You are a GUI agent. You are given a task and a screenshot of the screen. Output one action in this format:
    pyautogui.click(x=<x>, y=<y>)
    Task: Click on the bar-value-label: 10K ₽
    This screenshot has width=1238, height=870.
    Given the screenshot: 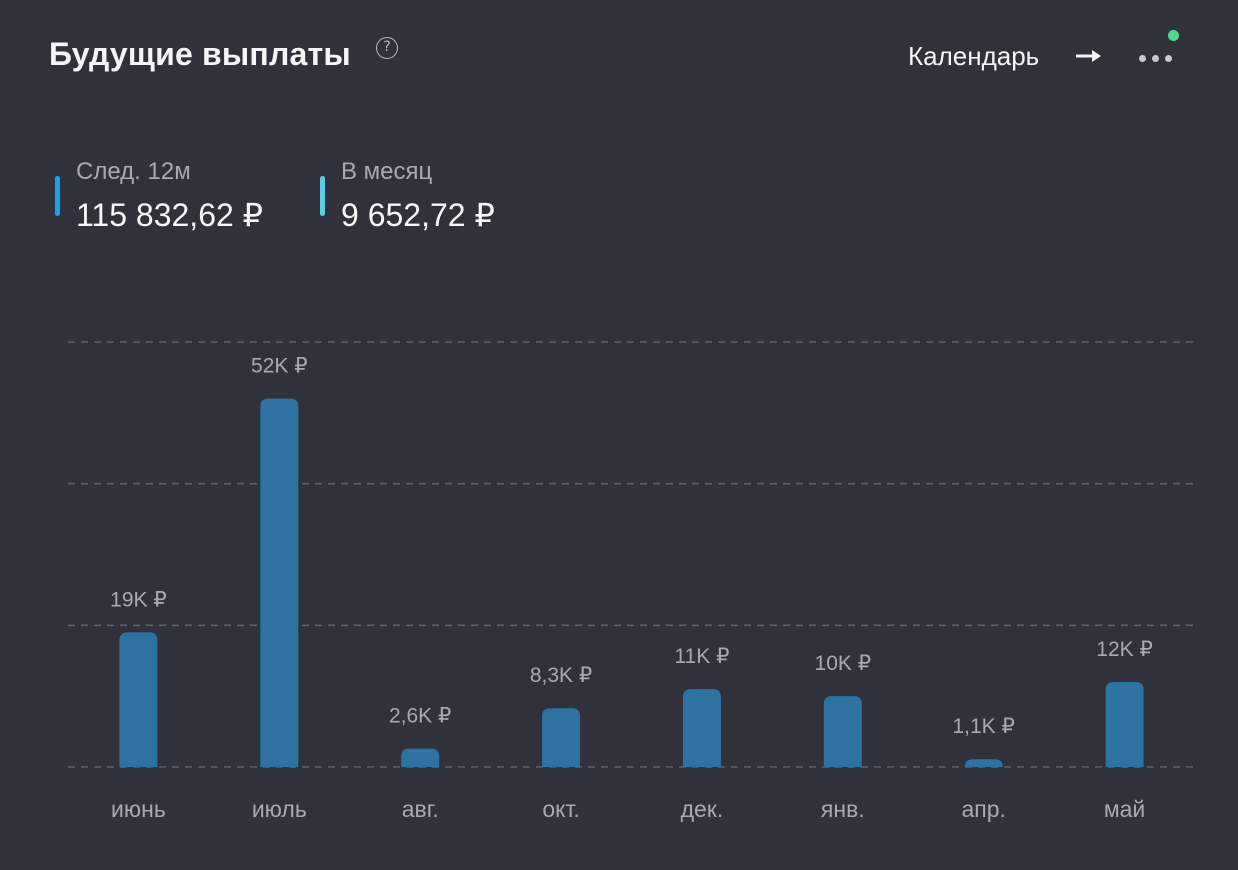 What is the action you would take?
    pyautogui.click(x=843, y=663)
    